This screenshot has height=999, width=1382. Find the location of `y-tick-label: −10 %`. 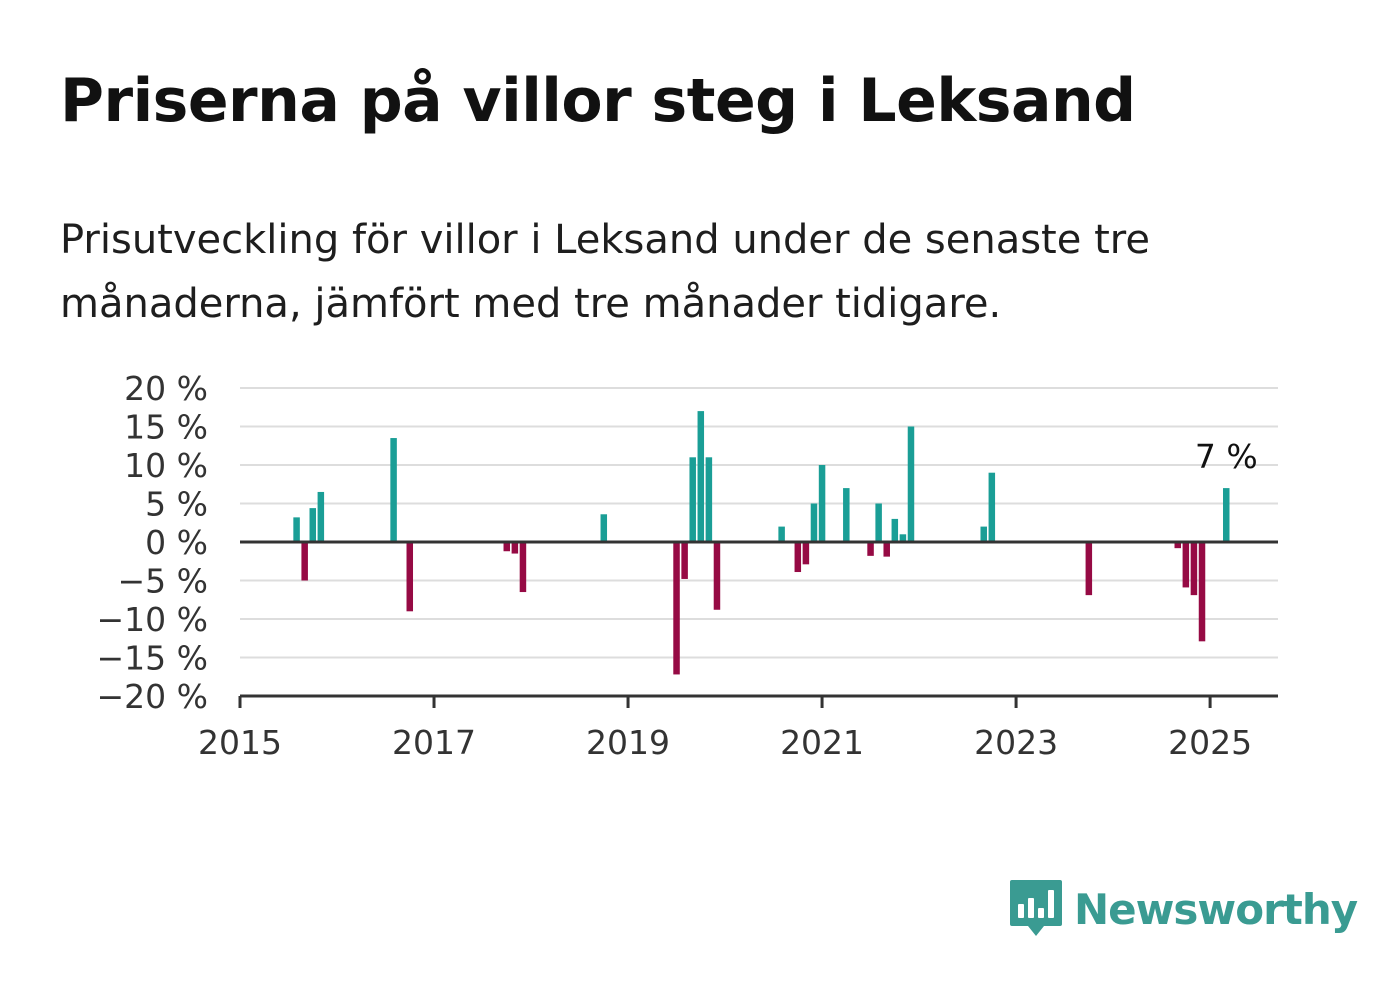

y-tick-label: −10 % is located at coordinates (153, 619).